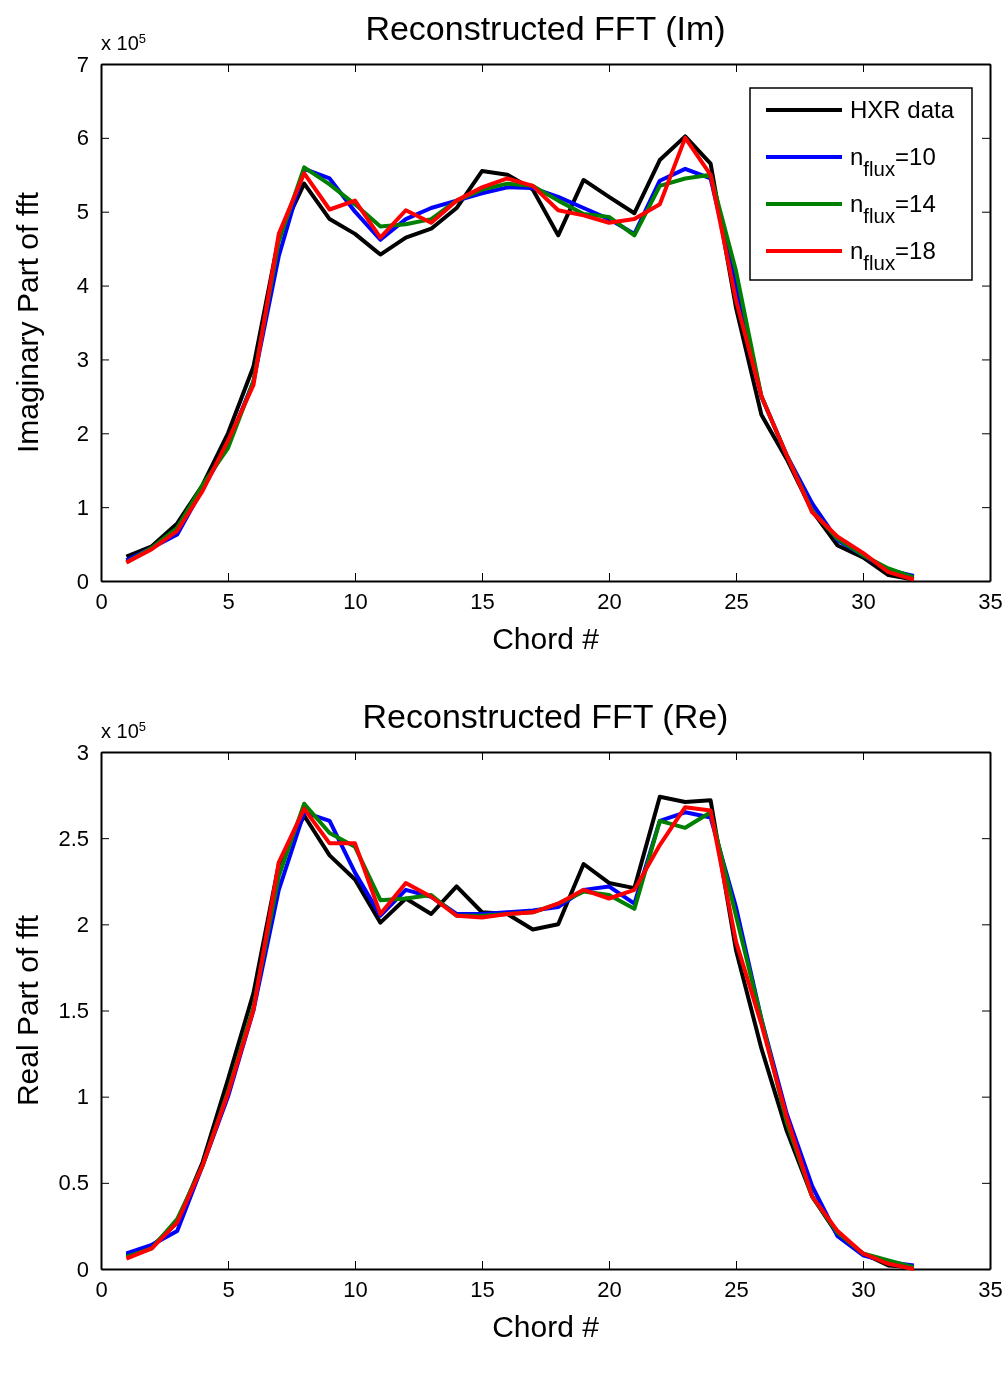  What do you see at coordinates (82, 64) in the screenshot?
I see `y-tick-label: 7` at bounding box center [82, 64].